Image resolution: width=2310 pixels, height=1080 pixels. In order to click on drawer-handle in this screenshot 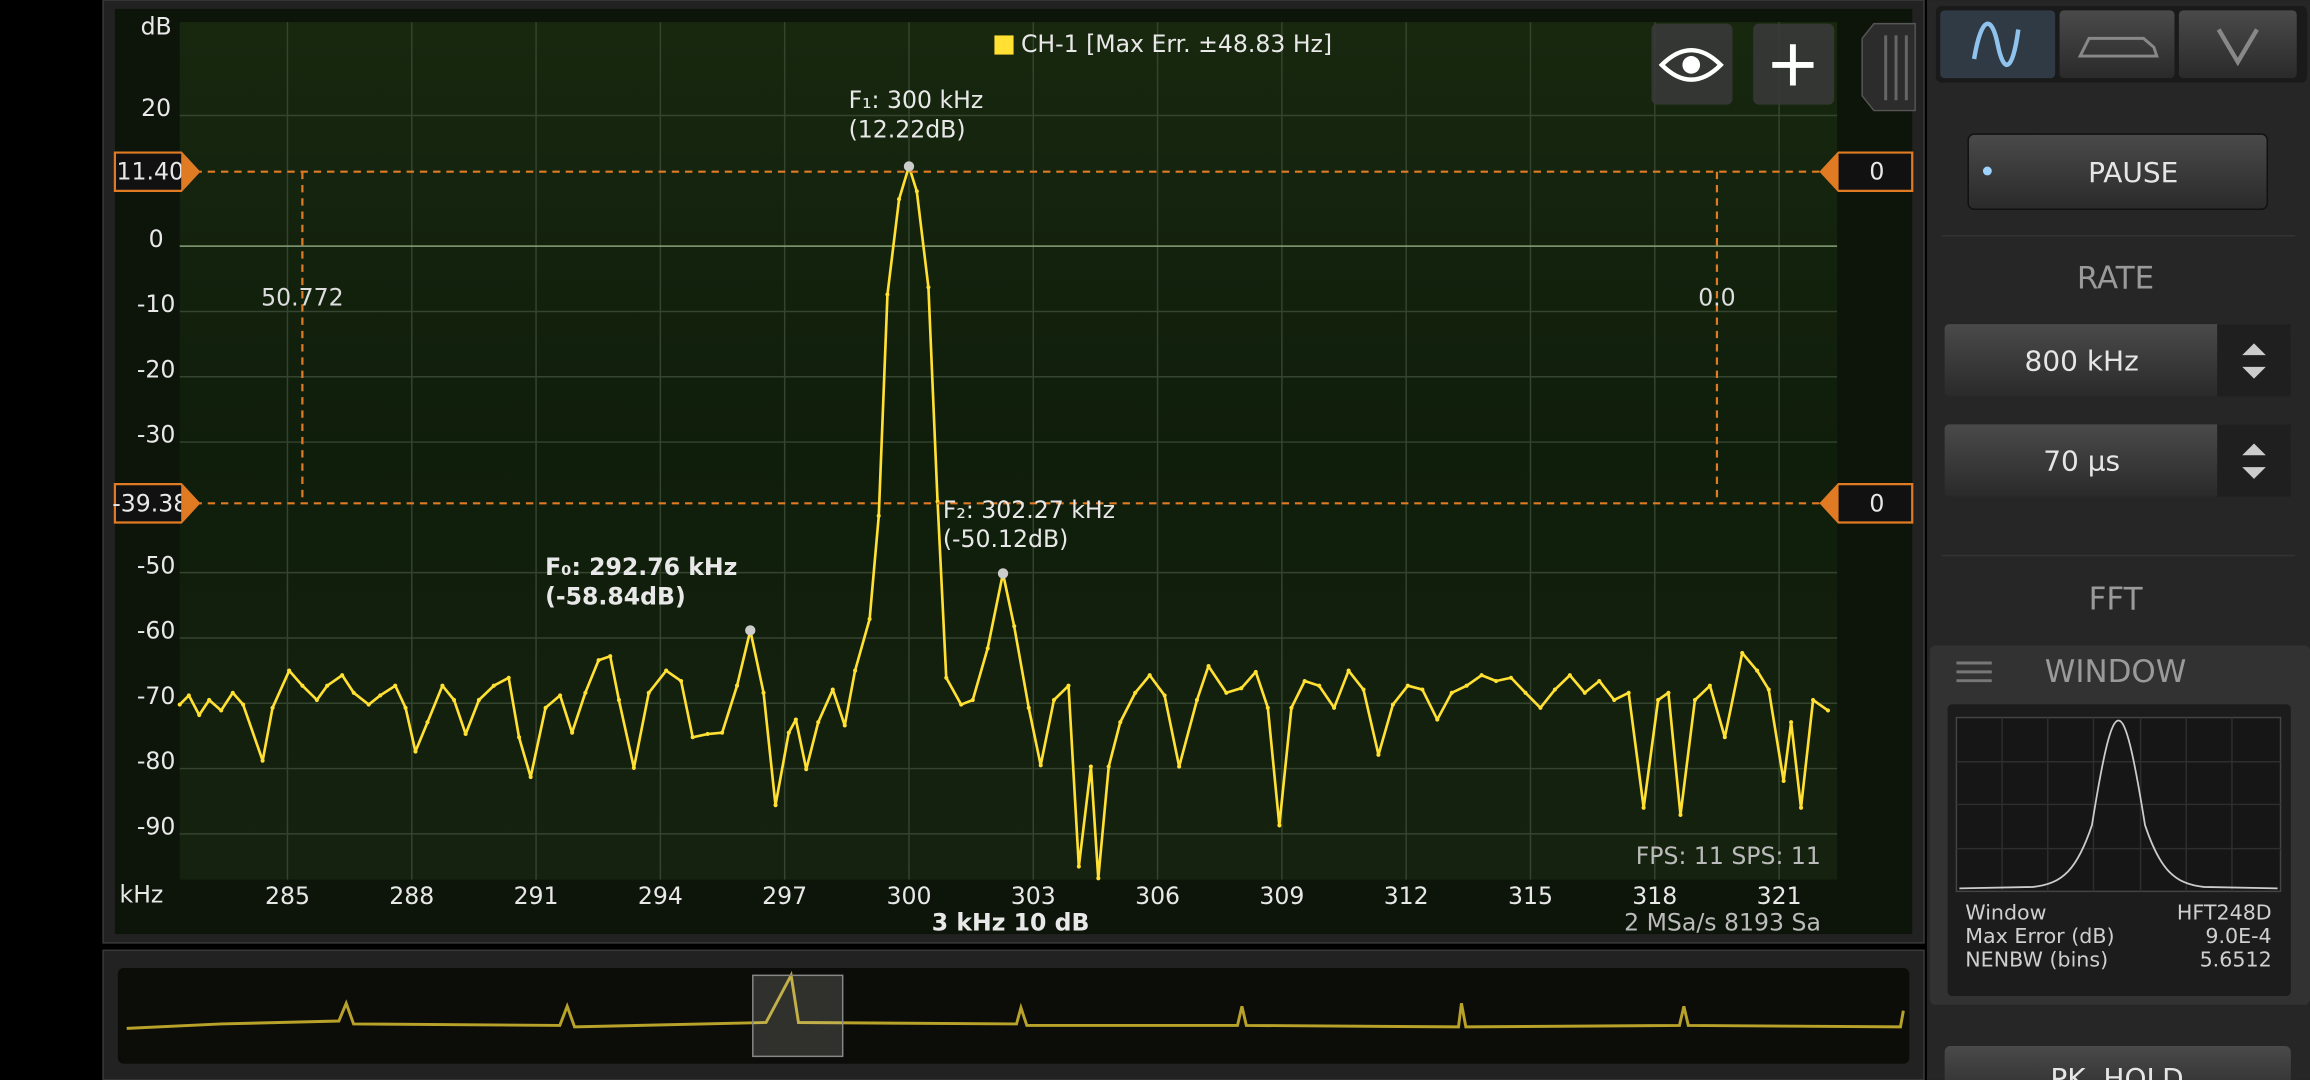, I will do `click(1888, 67)`.